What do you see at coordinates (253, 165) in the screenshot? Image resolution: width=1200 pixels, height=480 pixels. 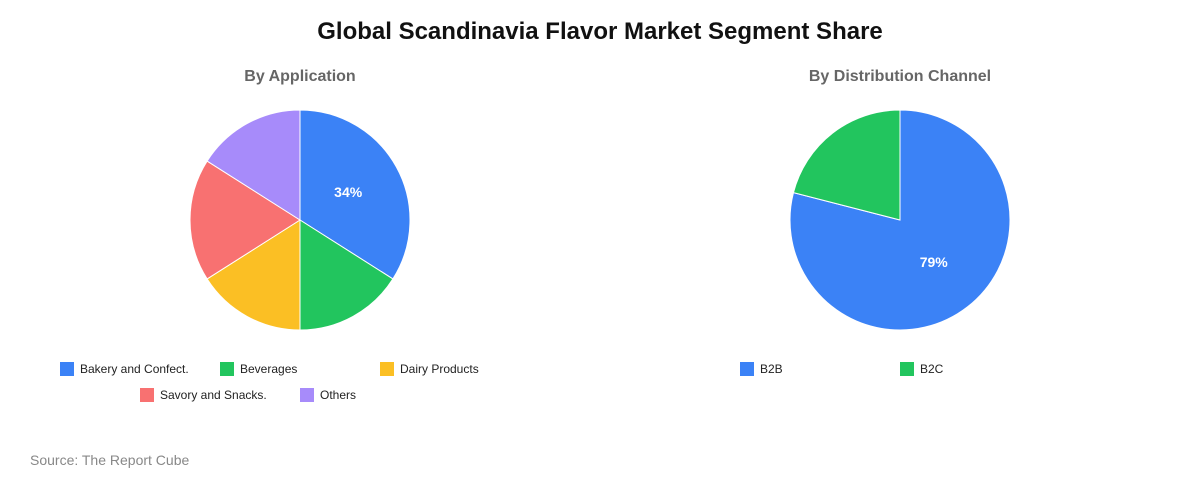 I see `pie-slice-others` at bounding box center [253, 165].